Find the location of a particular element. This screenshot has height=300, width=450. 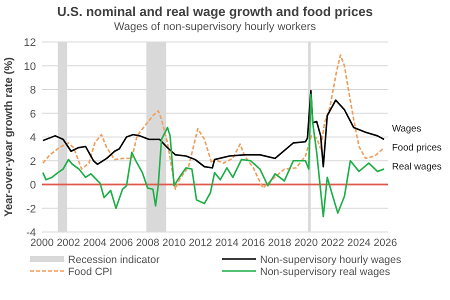

x-tick-label: 2018 is located at coordinates (280, 243).